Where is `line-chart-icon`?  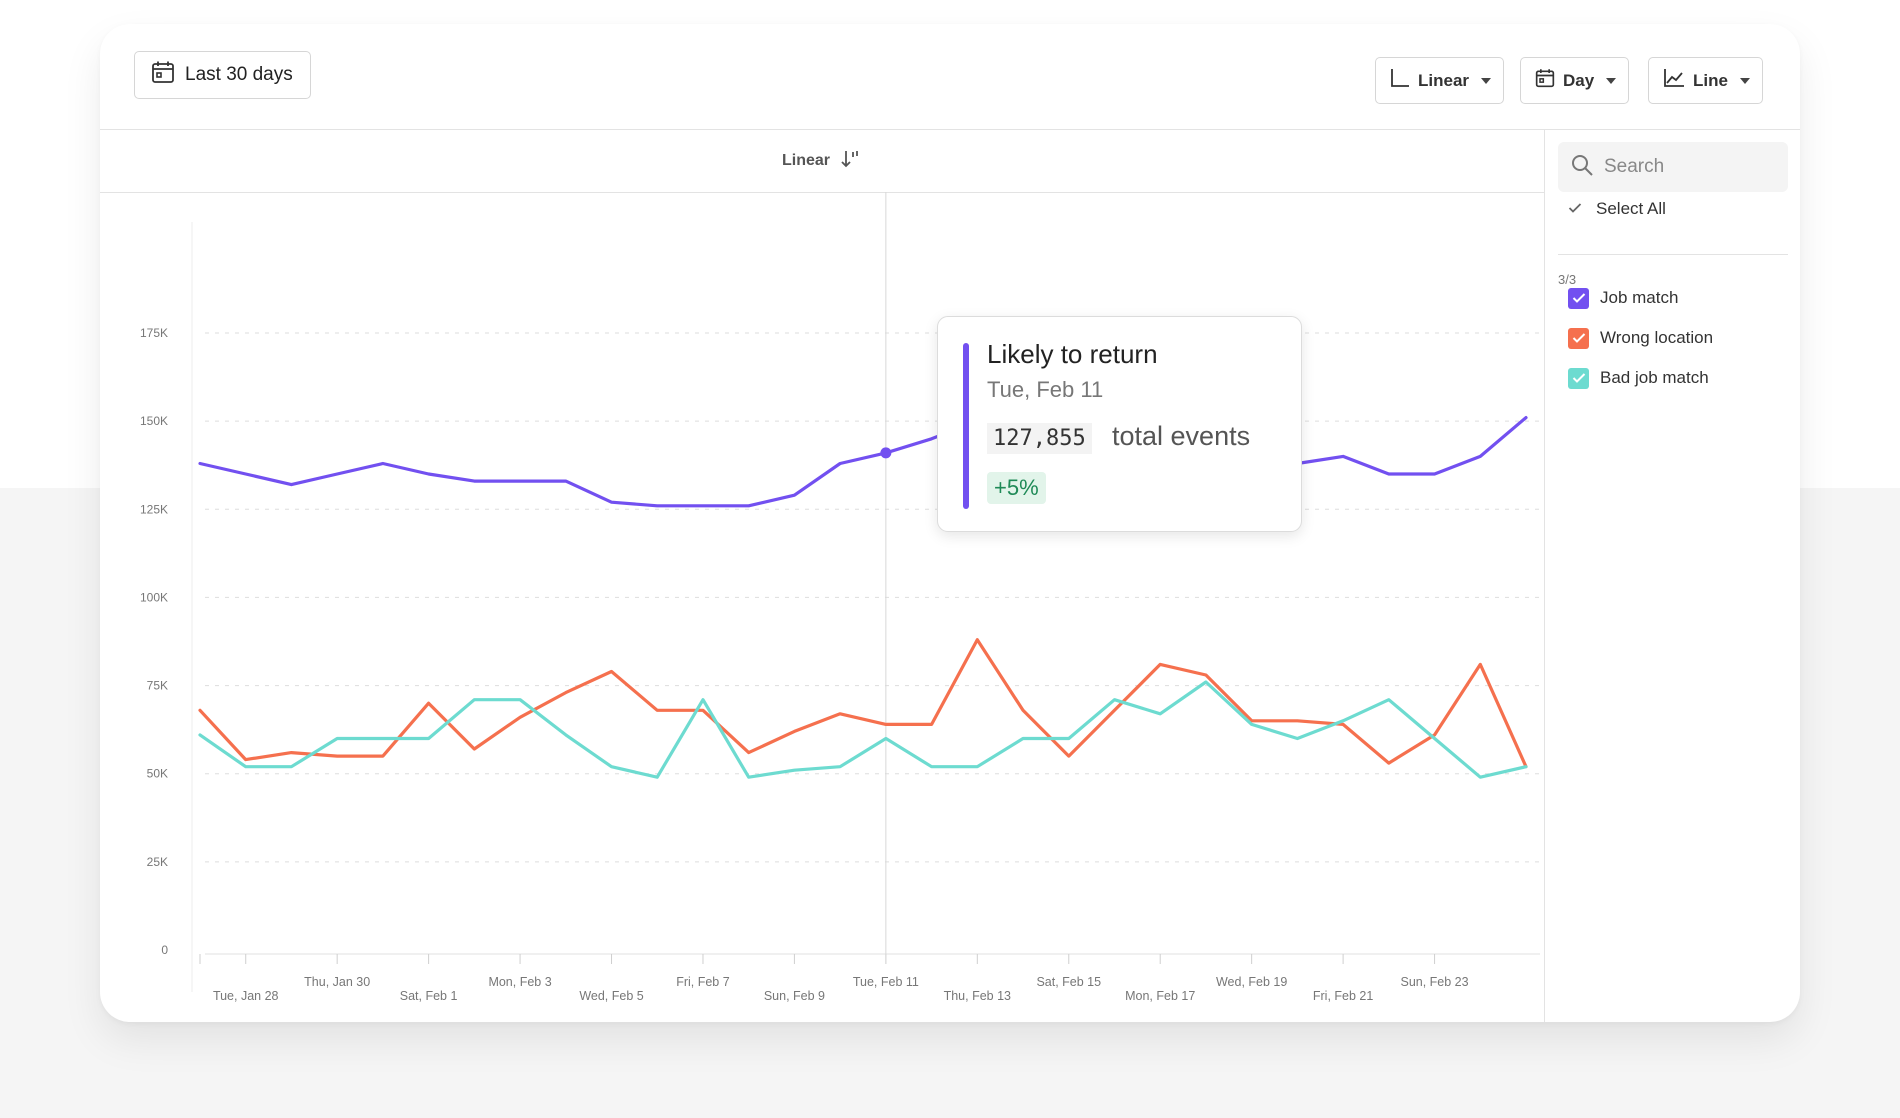 line-chart-icon is located at coordinates (1674, 80).